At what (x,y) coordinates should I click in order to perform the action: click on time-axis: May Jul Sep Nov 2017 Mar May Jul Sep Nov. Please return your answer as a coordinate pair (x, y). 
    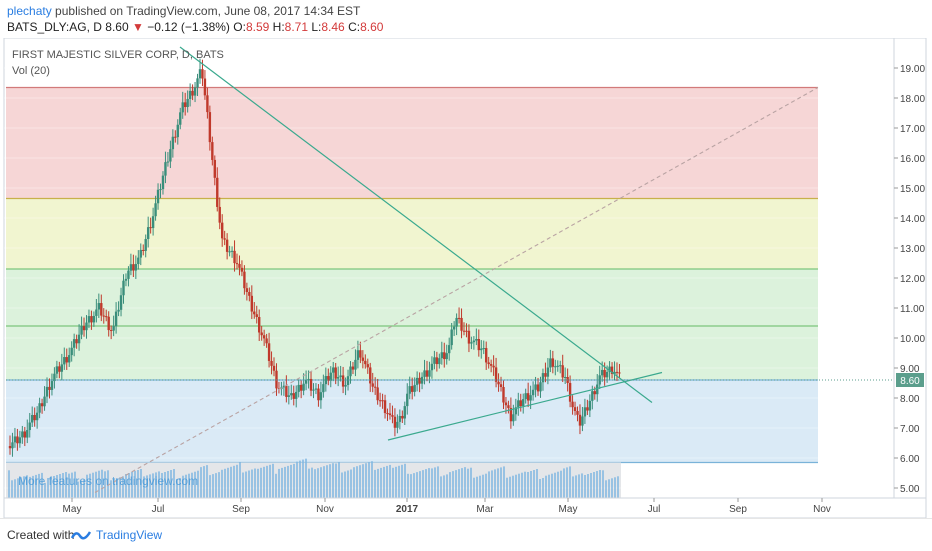
    Looking at the image, I should click on (447, 506).